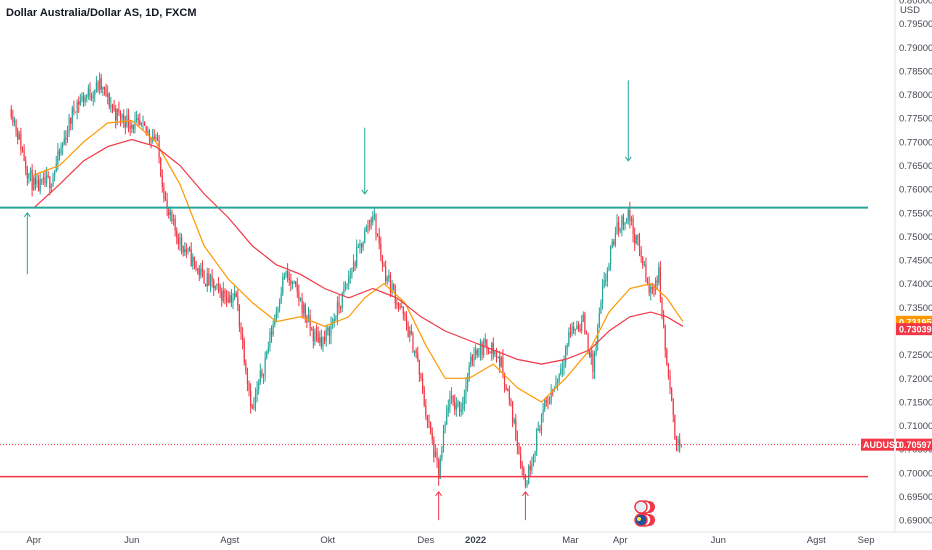 Image resolution: width=932 pixels, height=550 pixels. I want to click on star-icon, so click(639, 519).